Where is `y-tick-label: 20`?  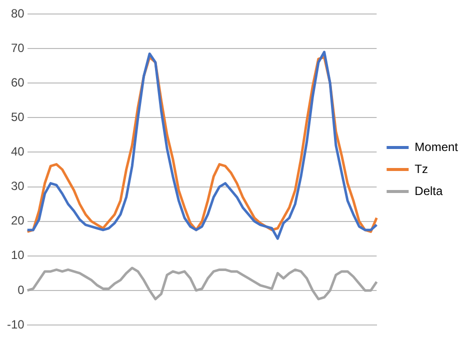 y-tick-label: 20 is located at coordinates (17, 221).